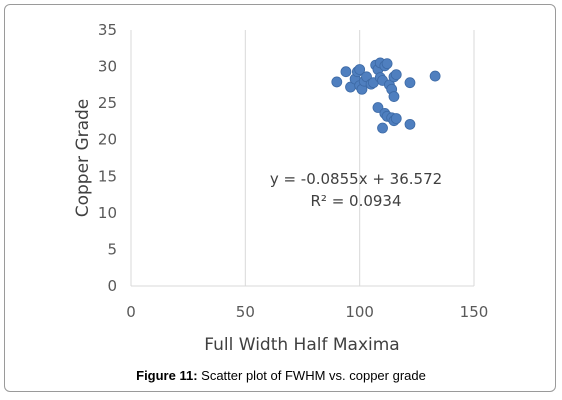 The height and width of the screenshot is (400, 562). Describe the element at coordinates (107, 103) in the screenshot. I see `y-tick-label-5: 25` at that location.